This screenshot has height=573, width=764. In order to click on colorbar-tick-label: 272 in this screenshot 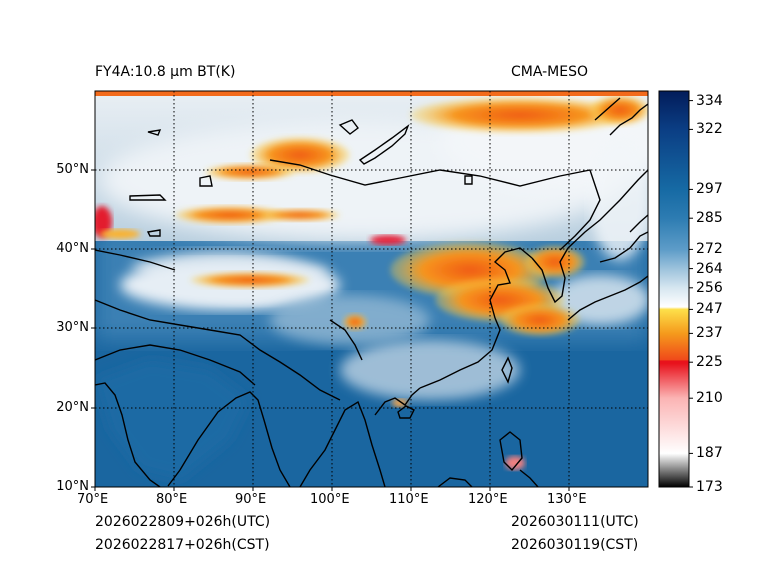, I will do `click(709, 249)`.